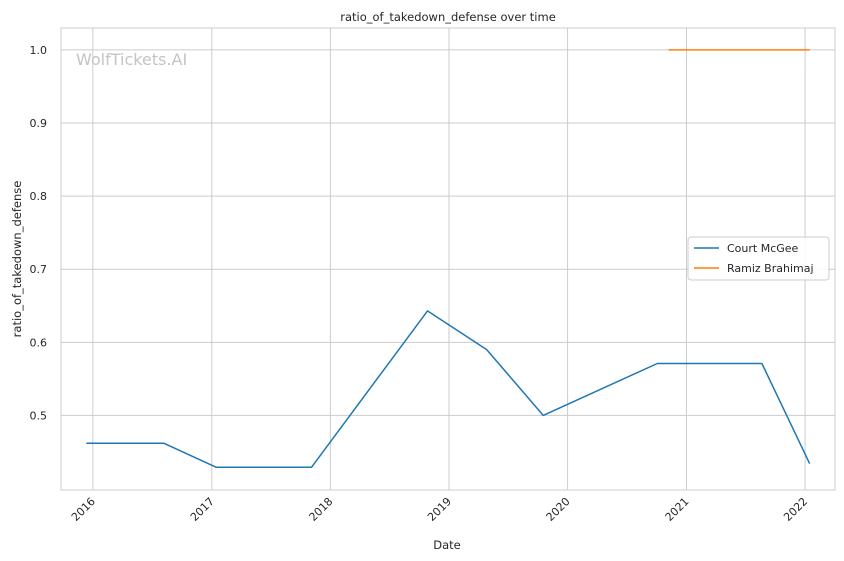 The height and width of the screenshot is (561, 844). I want to click on x-tick-label: 2019, so click(439, 509).